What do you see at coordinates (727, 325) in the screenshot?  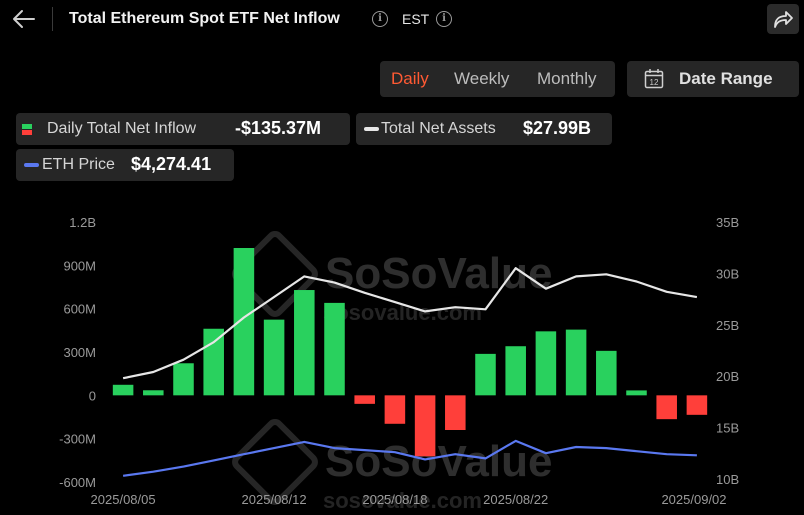 I see `y-right-tick-label: 25B` at bounding box center [727, 325].